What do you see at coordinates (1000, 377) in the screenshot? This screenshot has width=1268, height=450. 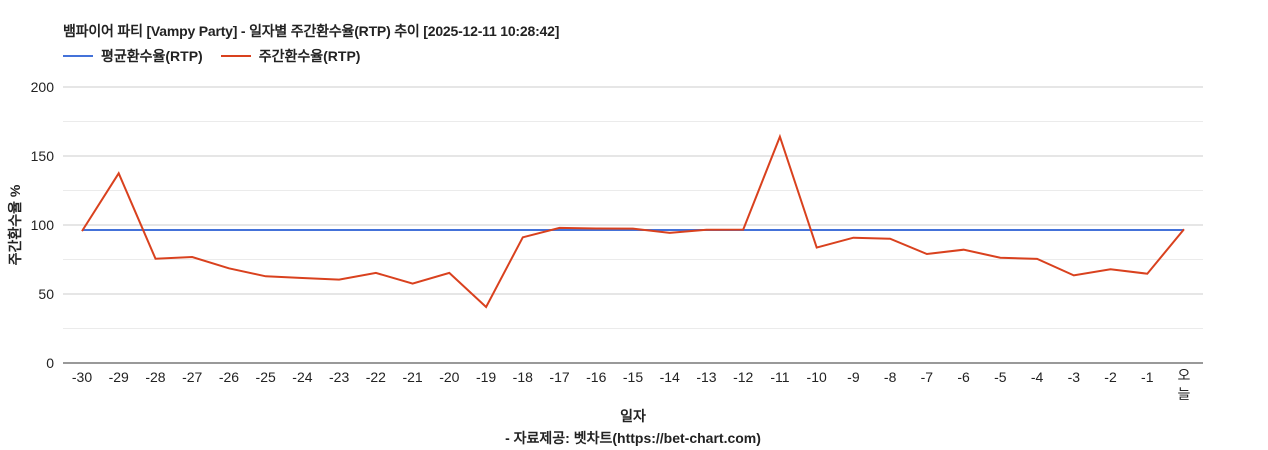 I see `x-tick-label: -5` at bounding box center [1000, 377].